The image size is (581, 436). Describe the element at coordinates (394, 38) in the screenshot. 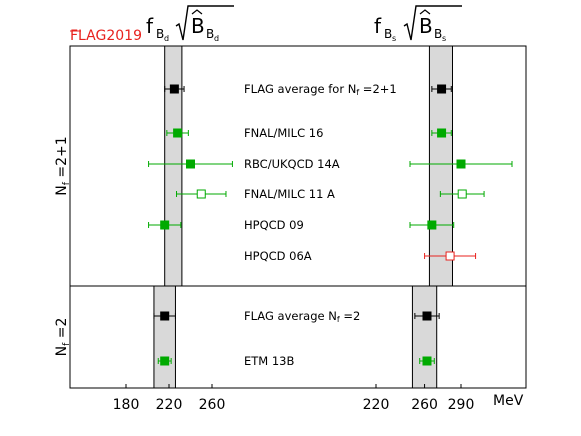

I see `title-subsub: s` at that location.